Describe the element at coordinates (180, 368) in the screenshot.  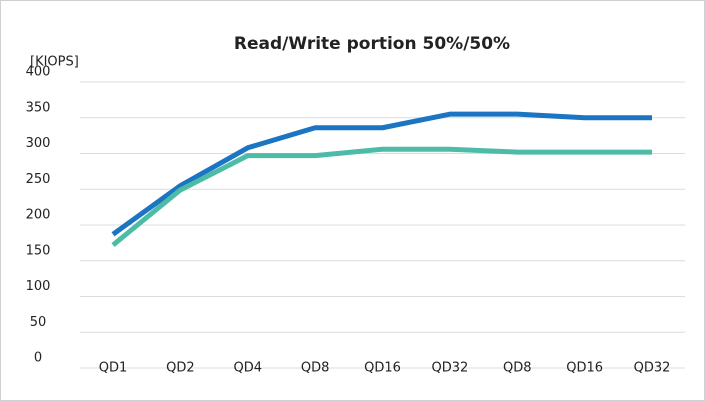
I see `x-tick-label: QD2` at that location.